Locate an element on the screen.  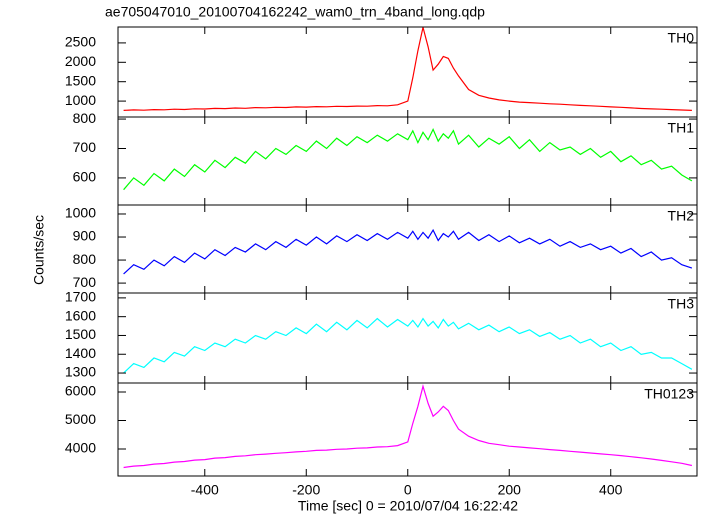
x-axis-label: Time [sec] 0 = 2010/07/04 16:22:42 is located at coordinates (408, 506).